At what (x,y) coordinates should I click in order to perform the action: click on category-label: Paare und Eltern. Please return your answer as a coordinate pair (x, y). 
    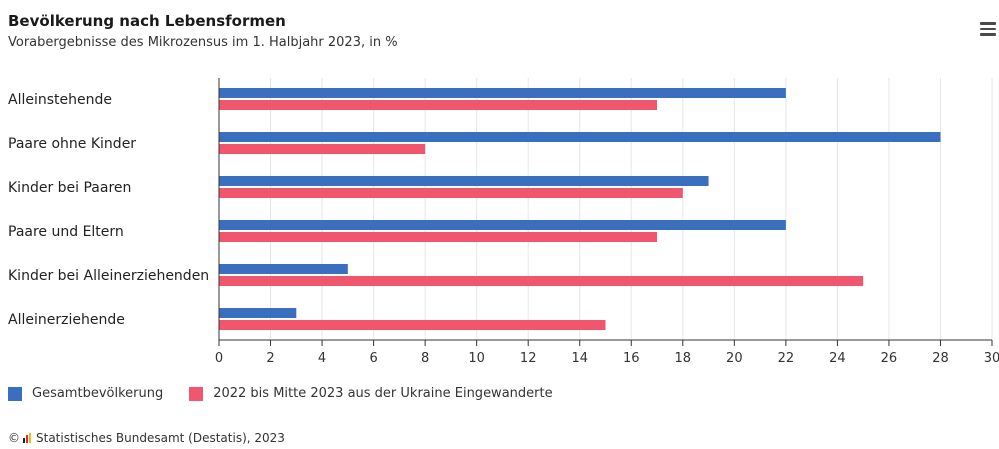
    Looking at the image, I should click on (66, 232).